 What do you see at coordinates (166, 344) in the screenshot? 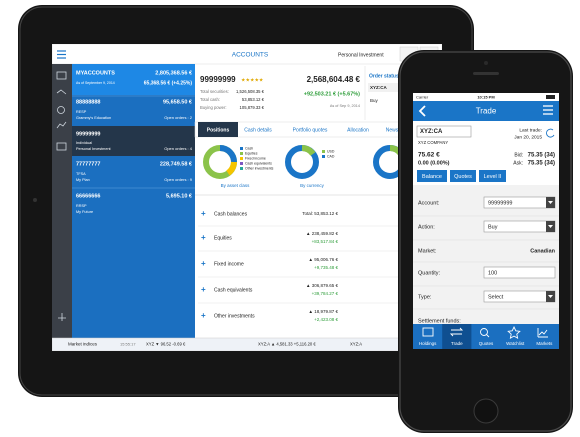
I see `ticker-item: XYZ ▼ 96.52 -0.69 €` at bounding box center [166, 344].